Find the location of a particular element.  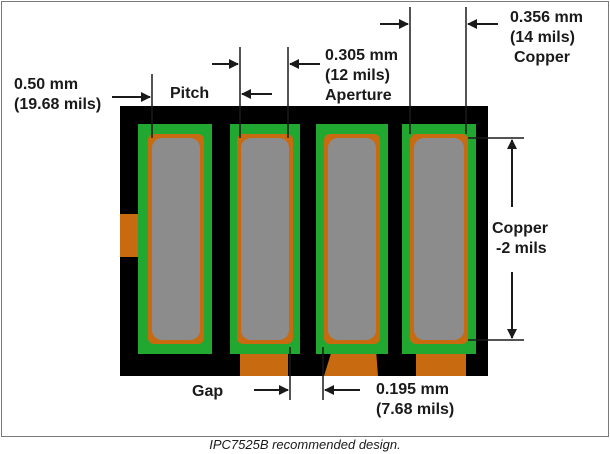

copper-minus-label-line2: -2 mils is located at coordinates (521, 248).